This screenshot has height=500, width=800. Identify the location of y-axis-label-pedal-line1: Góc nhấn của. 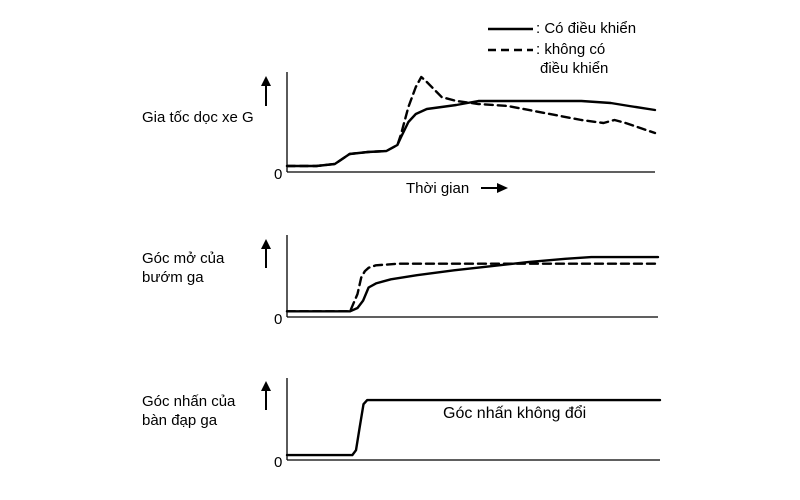
(189, 401).